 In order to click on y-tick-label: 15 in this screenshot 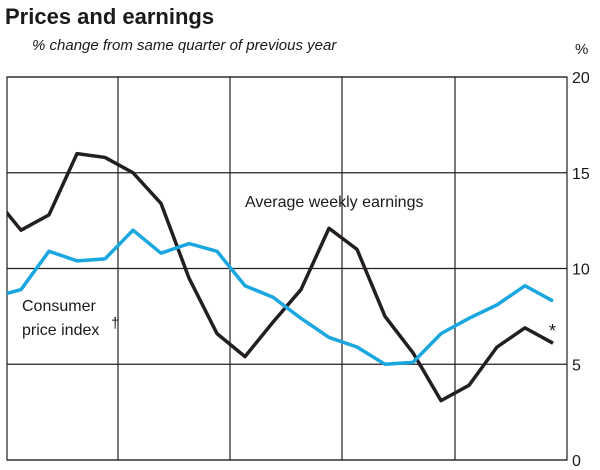, I will do `click(581, 174)`.